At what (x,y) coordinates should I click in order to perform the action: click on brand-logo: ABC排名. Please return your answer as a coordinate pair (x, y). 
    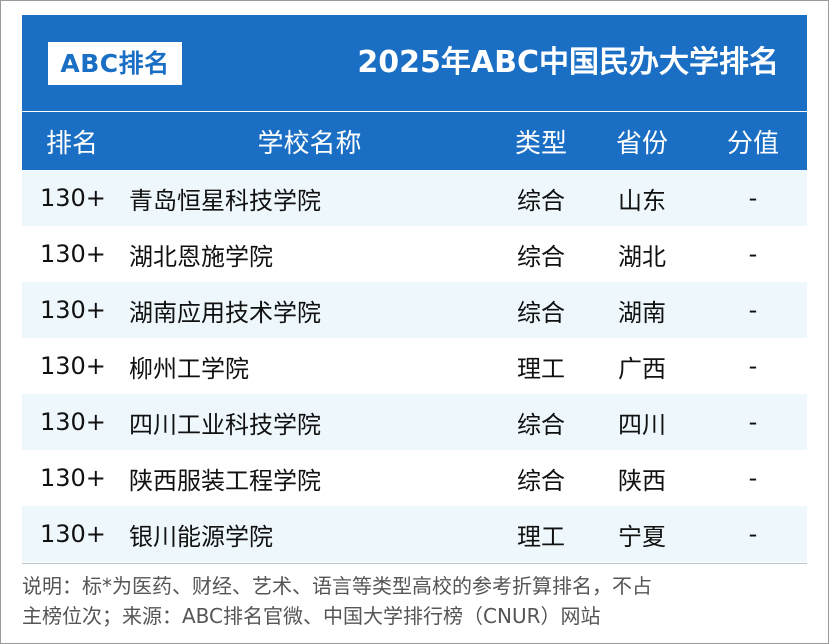
    Looking at the image, I should click on (115, 63).